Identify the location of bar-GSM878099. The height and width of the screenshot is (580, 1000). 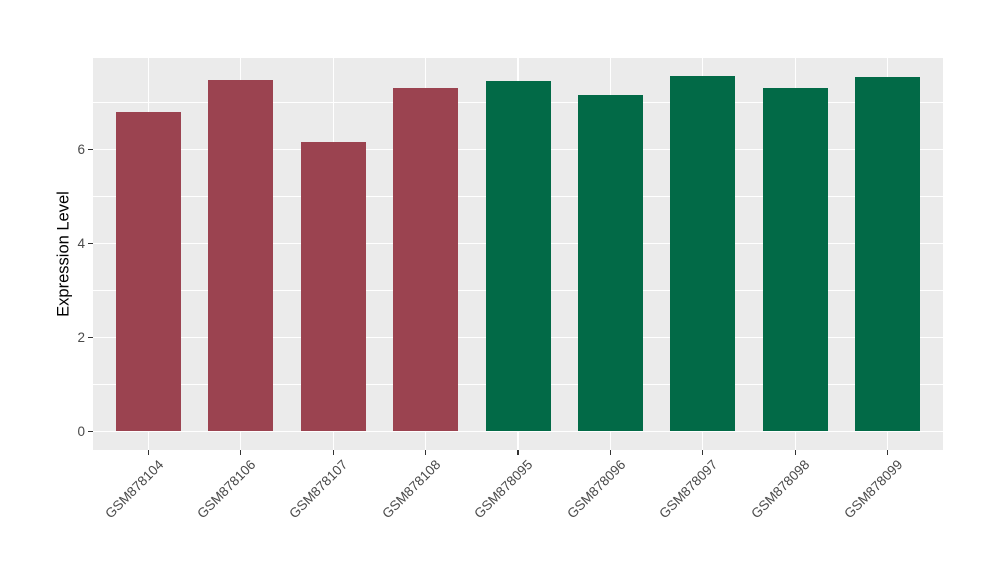
(888, 254).